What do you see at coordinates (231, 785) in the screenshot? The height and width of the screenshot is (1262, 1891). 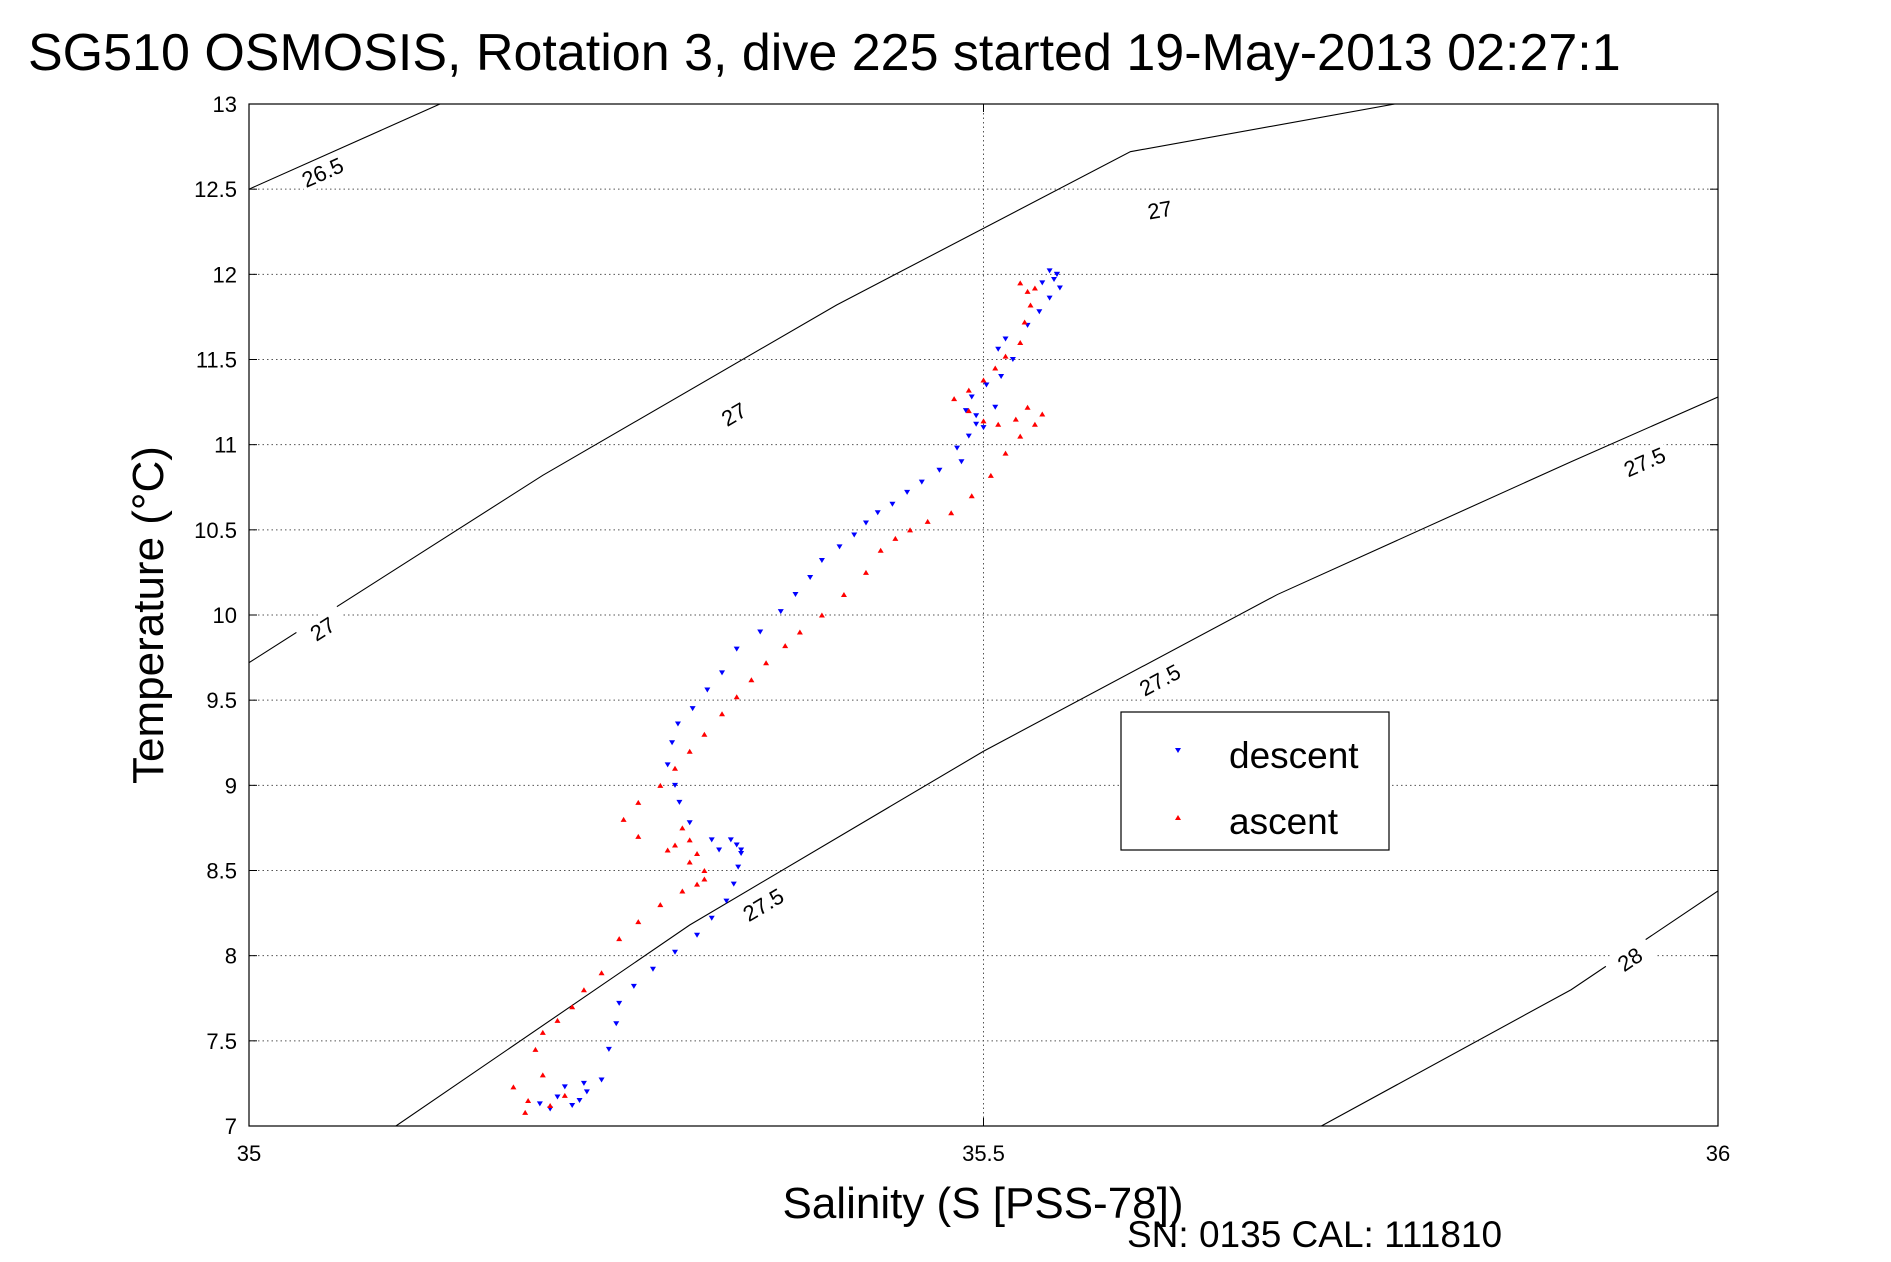 I see `y-tick-label: 9` at bounding box center [231, 785].